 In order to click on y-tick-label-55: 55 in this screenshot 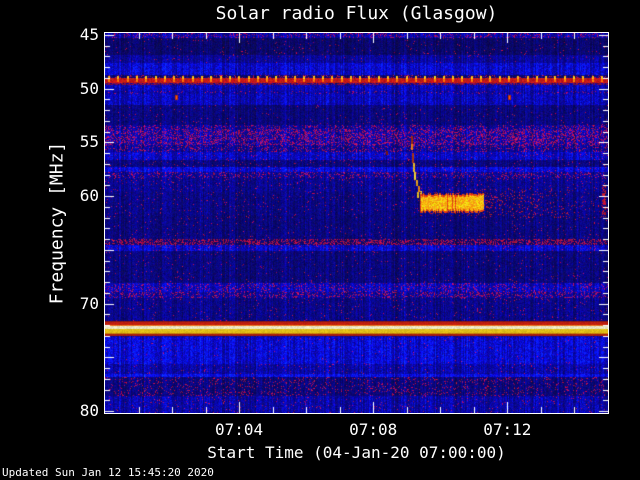, I will do `click(89, 142)`.